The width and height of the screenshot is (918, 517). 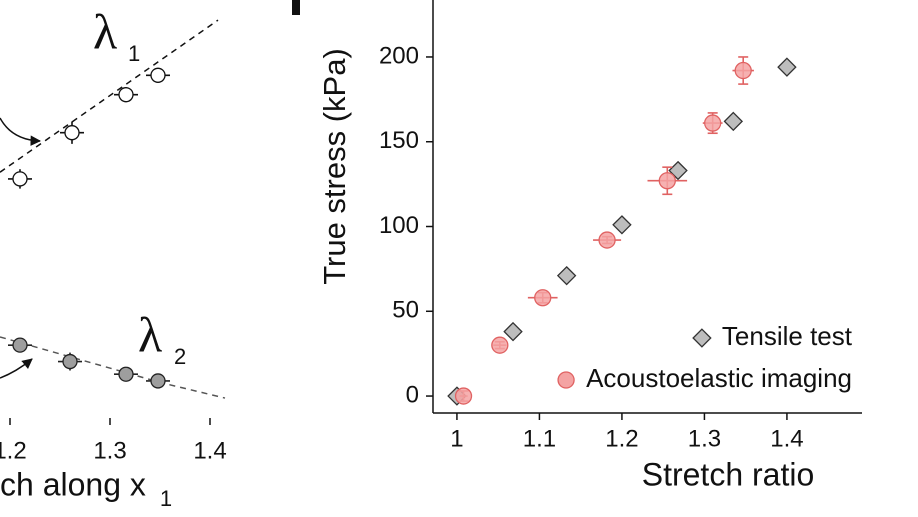 I want to click on y-tick-label: 50, so click(x=405, y=310).